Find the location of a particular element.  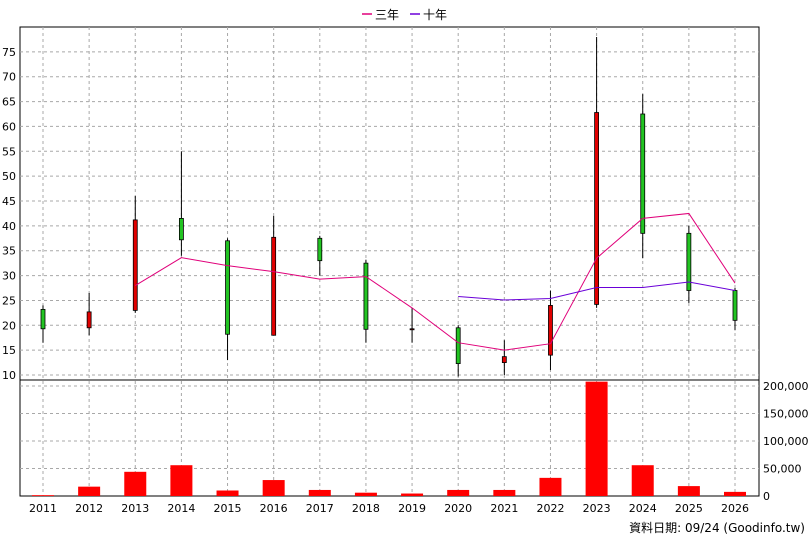

volume-tick-label: 100,000 is located at coordinates (785, 441).